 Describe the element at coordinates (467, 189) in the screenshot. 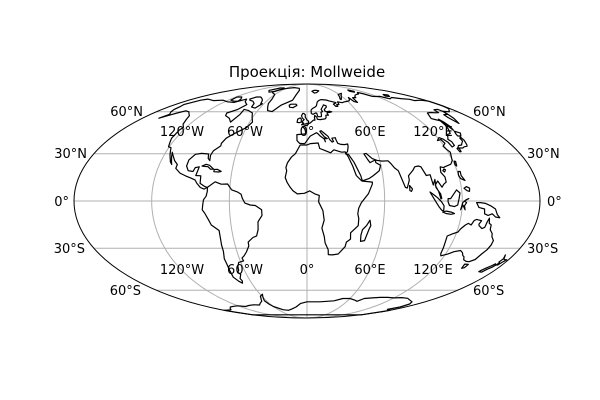

I see `landmass-mindanao` at that location.